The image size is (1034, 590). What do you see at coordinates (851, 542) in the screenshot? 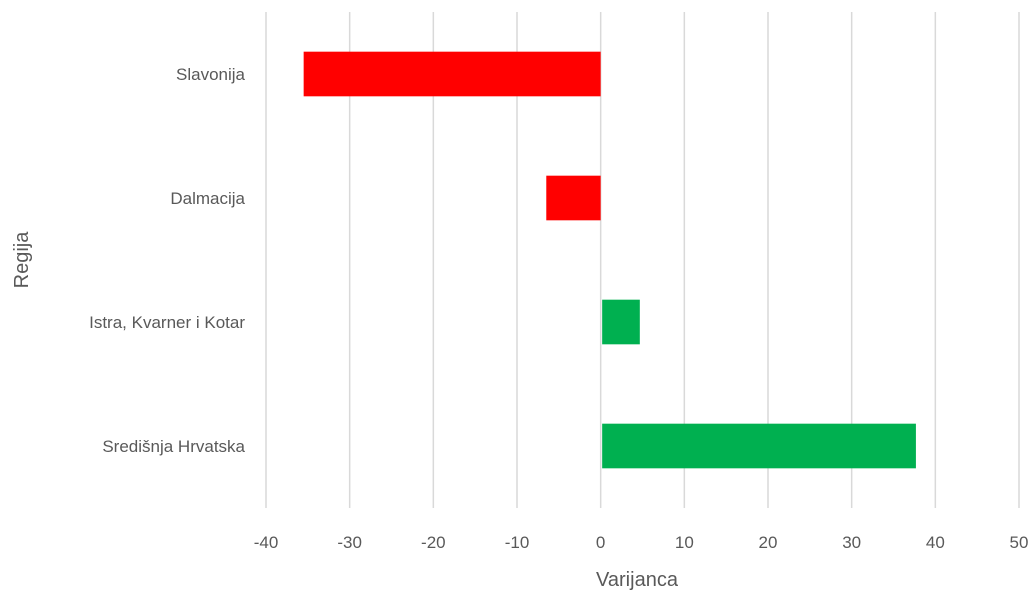
I see `x-tick-label: 30` at bounding box center [851, 542].